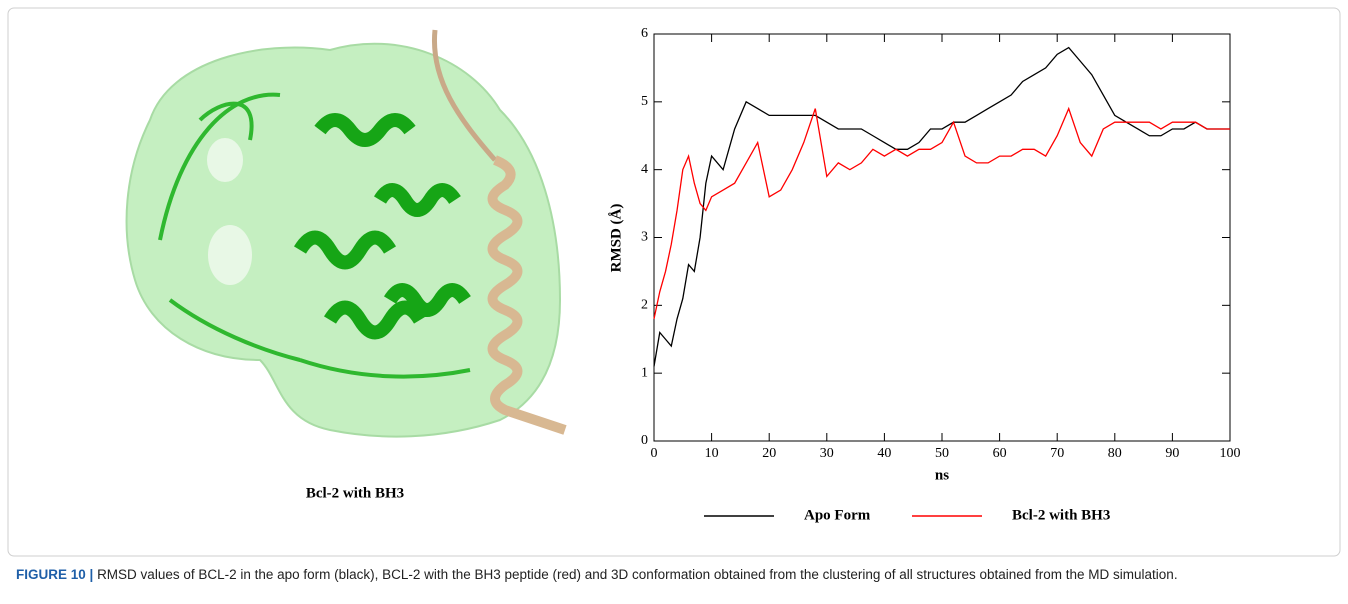 The width and height of the screenshot is (1348, 604). I want to click on x-tick-label: 50, so click(942, 453).